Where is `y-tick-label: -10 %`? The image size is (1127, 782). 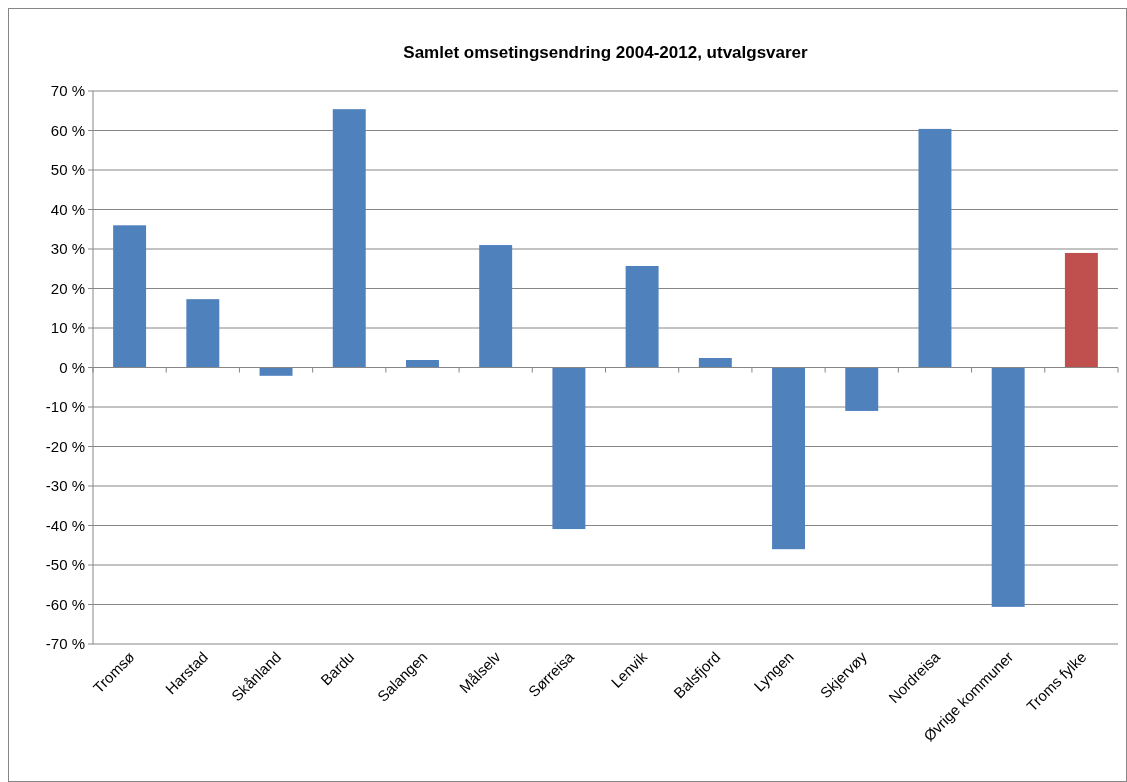 y-tick-label: -10 % is located at coordinates (65, 407).